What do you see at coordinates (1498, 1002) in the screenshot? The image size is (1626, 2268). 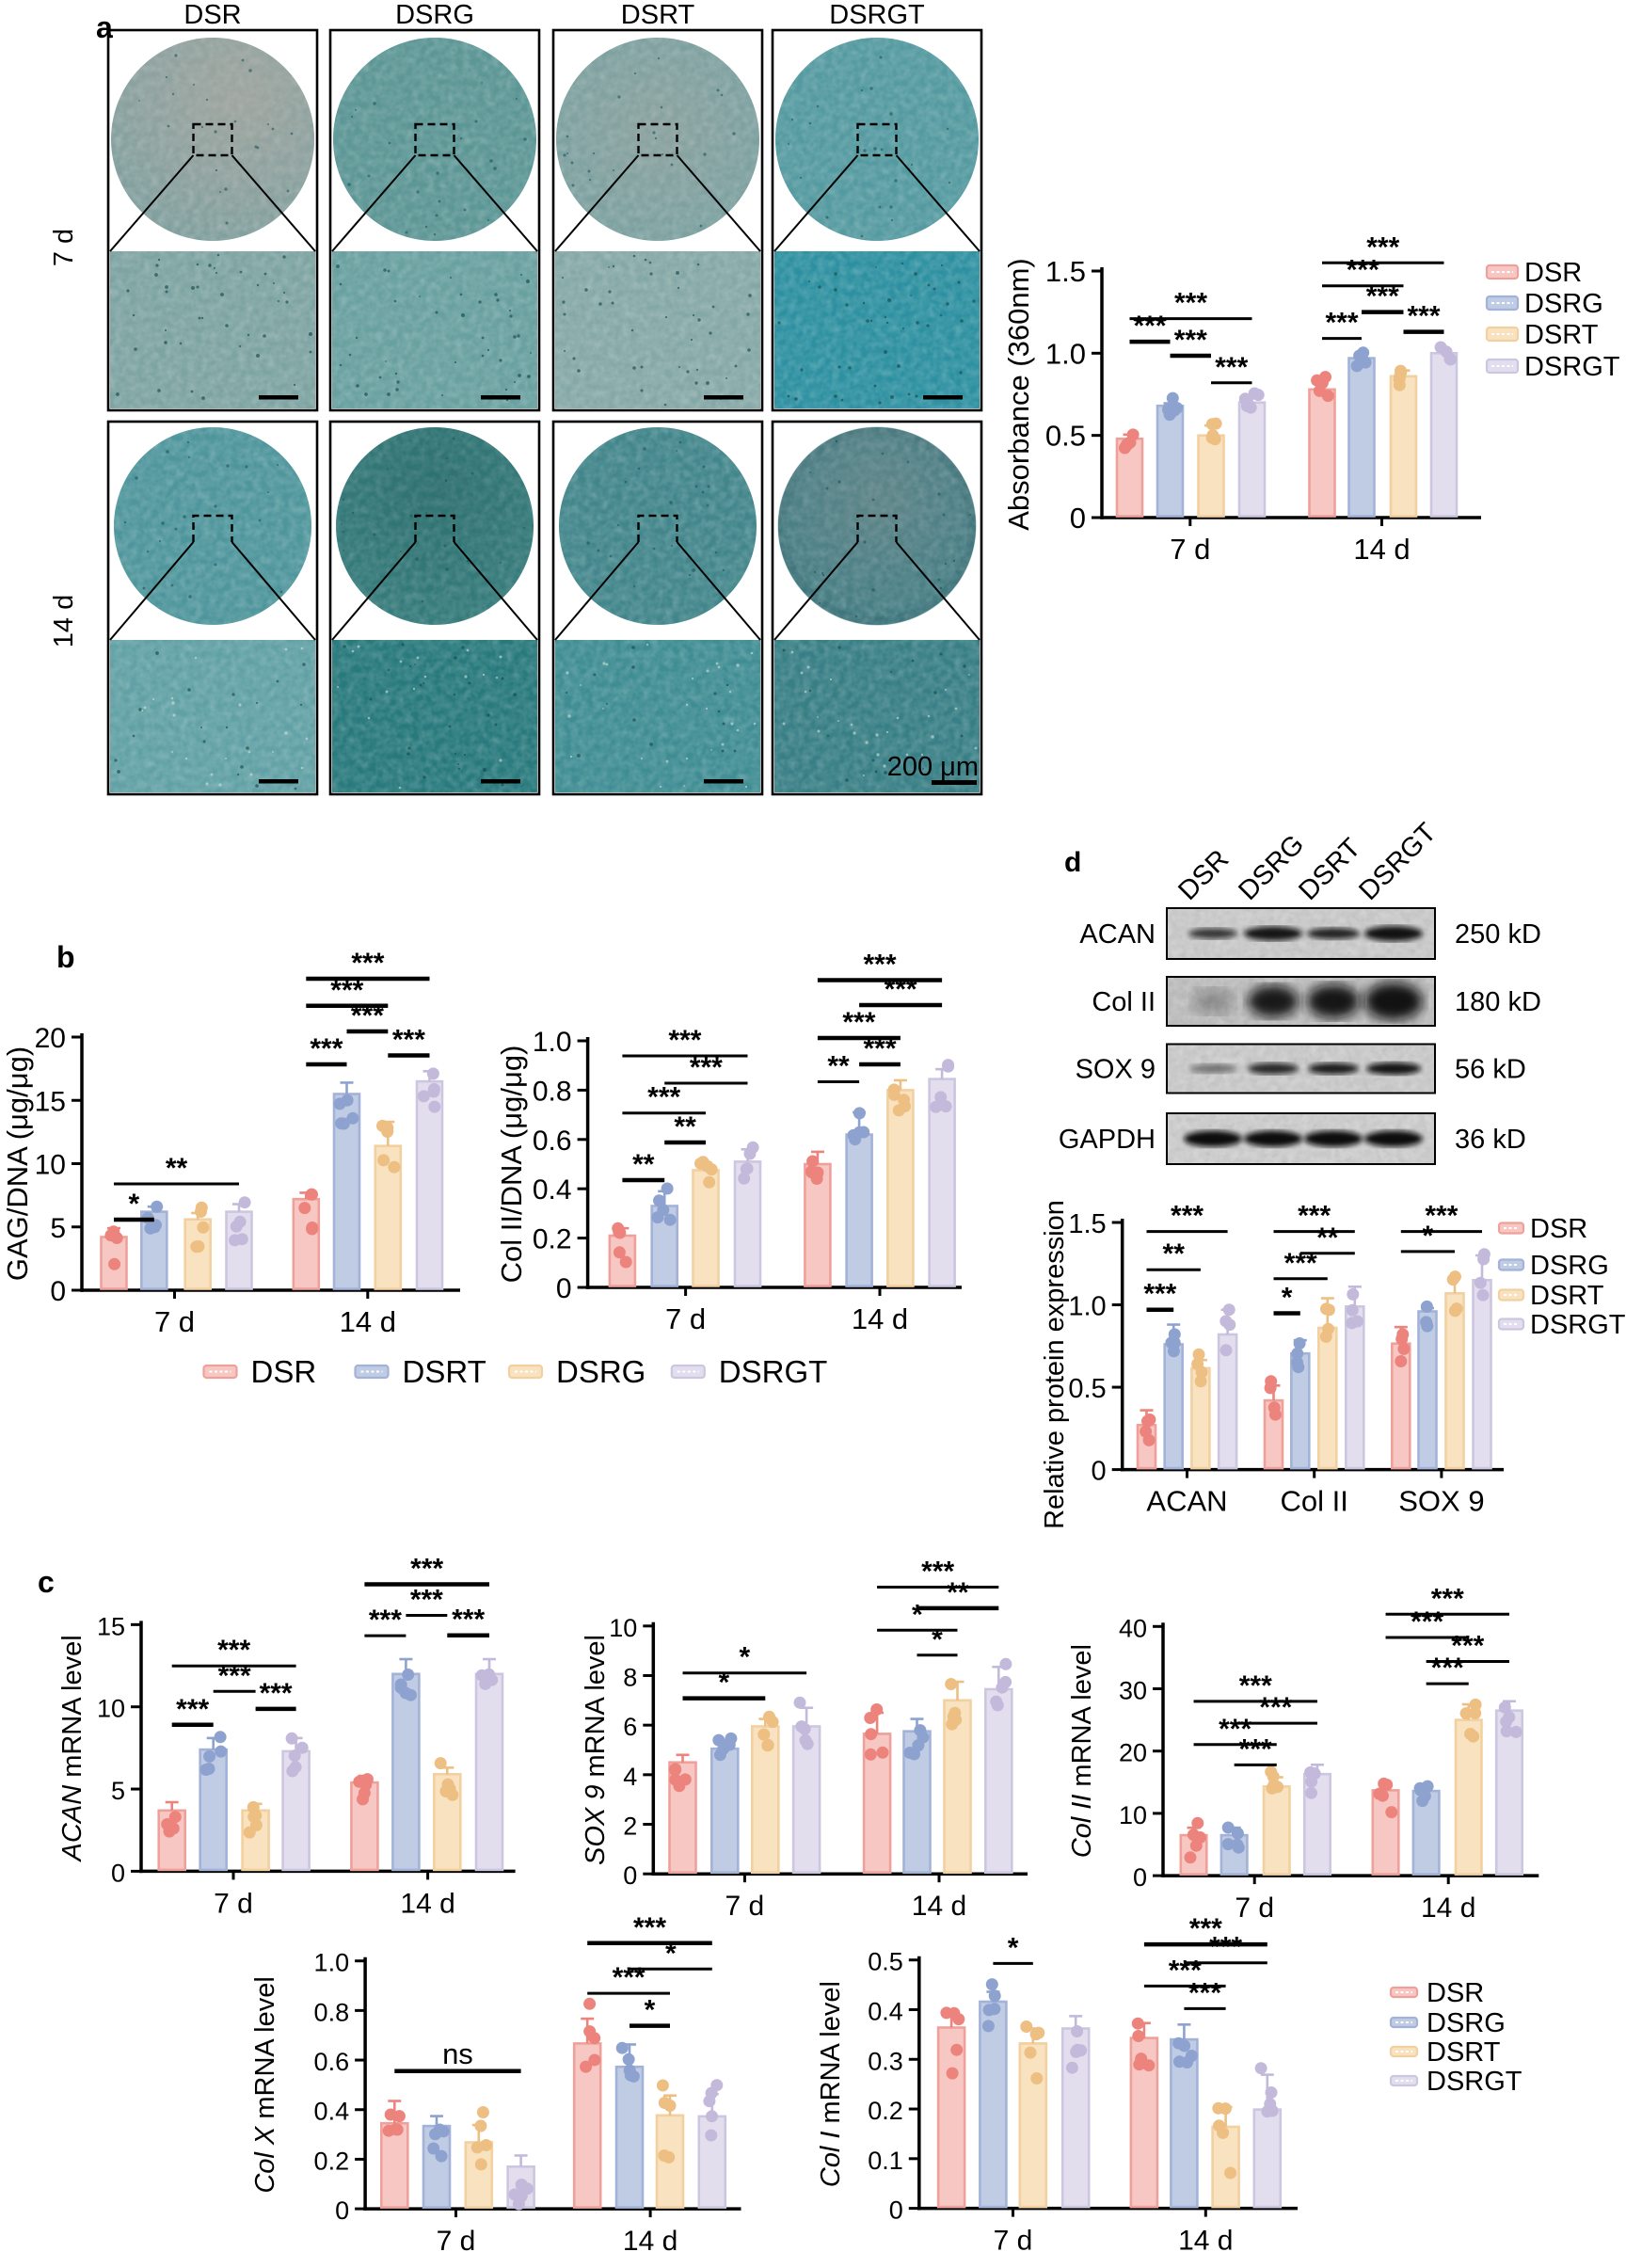 I see `svg-text: 180 kD` at bounding box center [1498, 1002].